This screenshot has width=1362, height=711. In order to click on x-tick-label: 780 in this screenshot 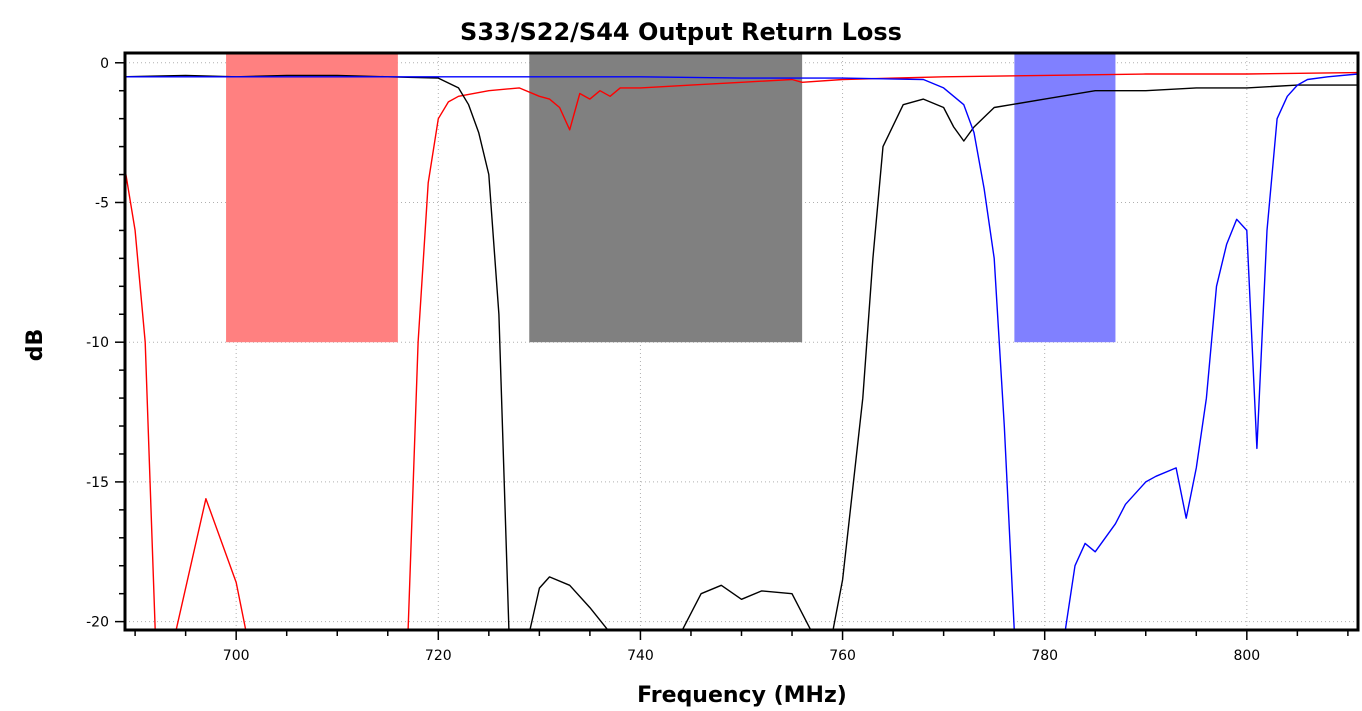, I will do `click(1044, 656)`.